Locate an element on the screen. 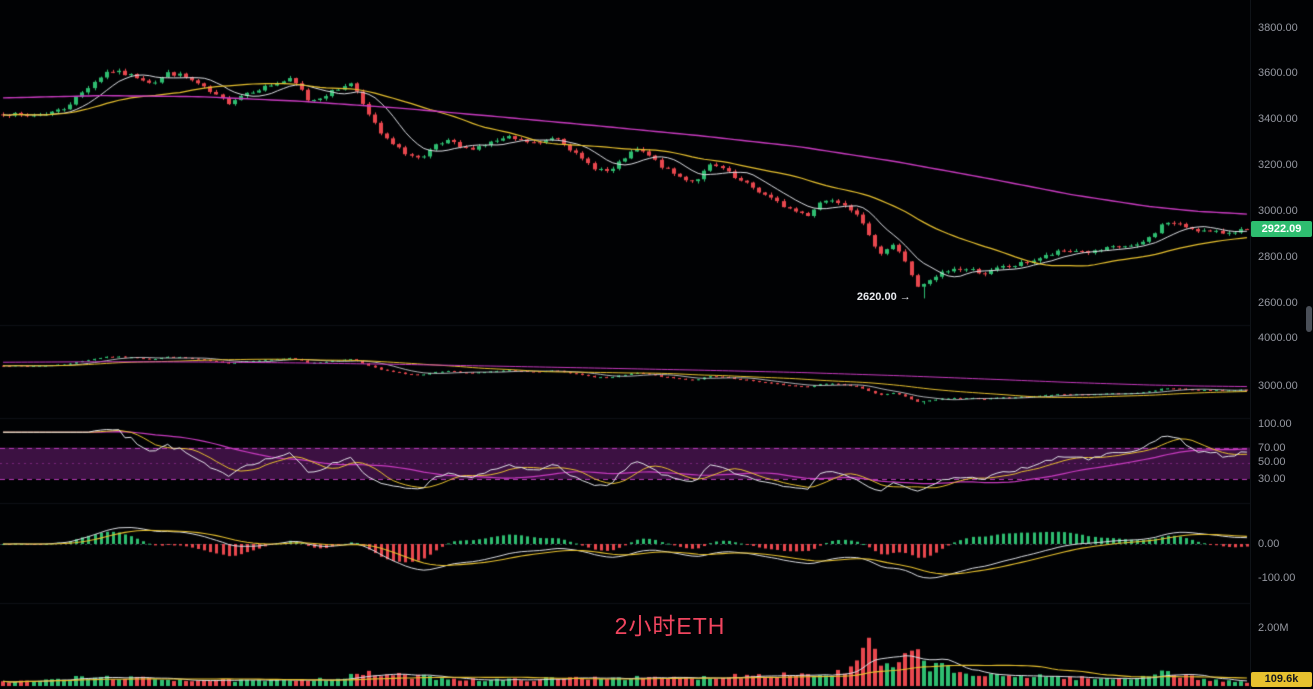 This screenshot has height=689, width=1313. axis-tick-label: 2600.00 is located at coordinates (1278, 303).